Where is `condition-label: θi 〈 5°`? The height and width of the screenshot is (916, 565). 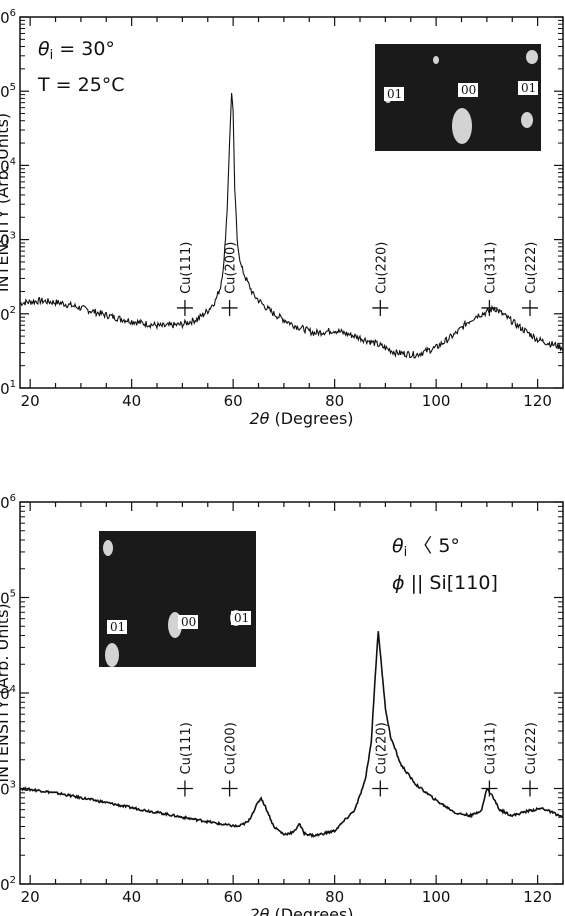 condition-label: θi 〈 5° is located at coordinates (426, 547).